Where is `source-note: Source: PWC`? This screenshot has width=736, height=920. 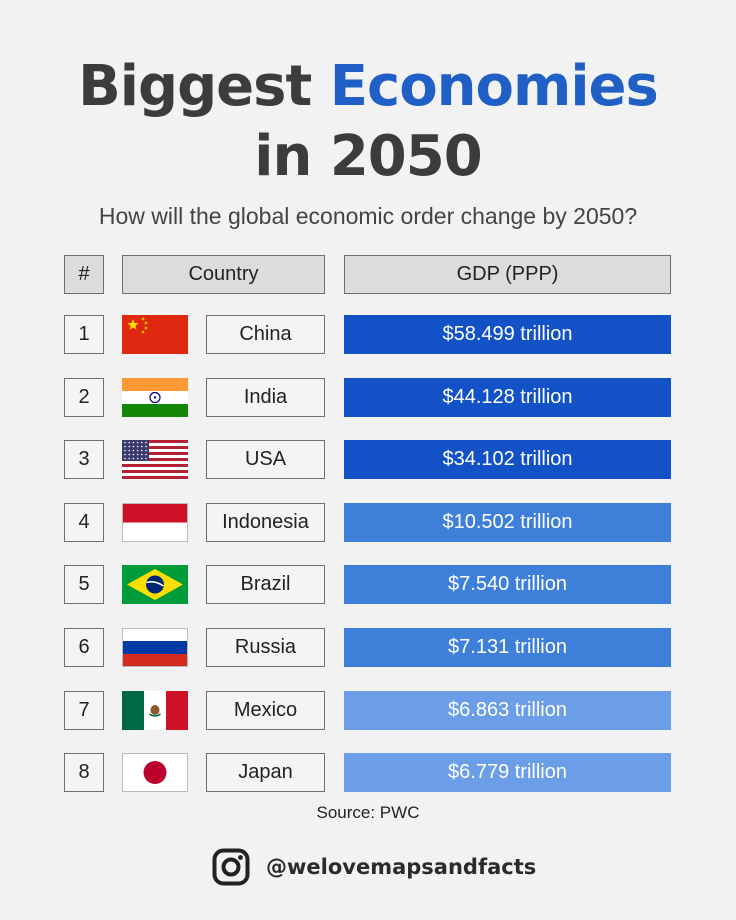
source-note: Source: PWC is located at coordinates (368, 812).